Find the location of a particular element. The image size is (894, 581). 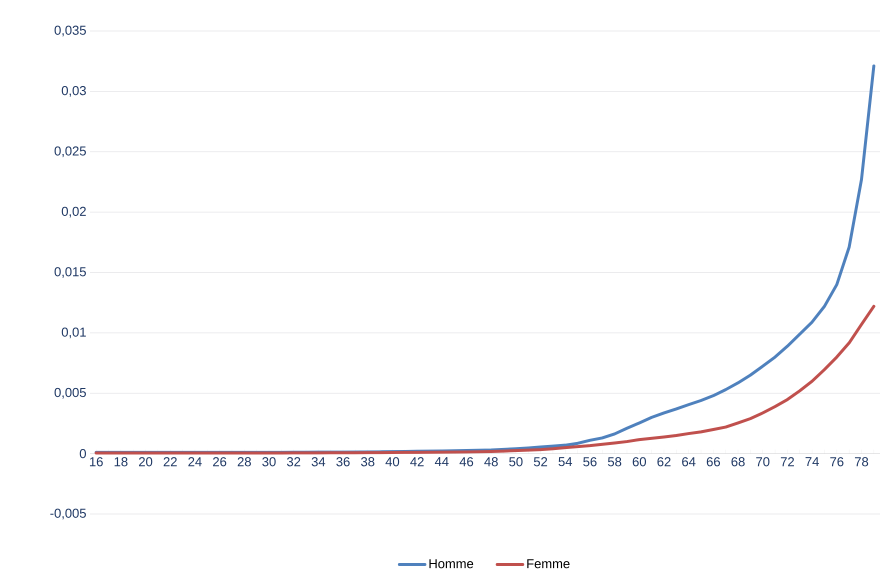

x-tick-label: 62 is located at coordinates (664, 461).